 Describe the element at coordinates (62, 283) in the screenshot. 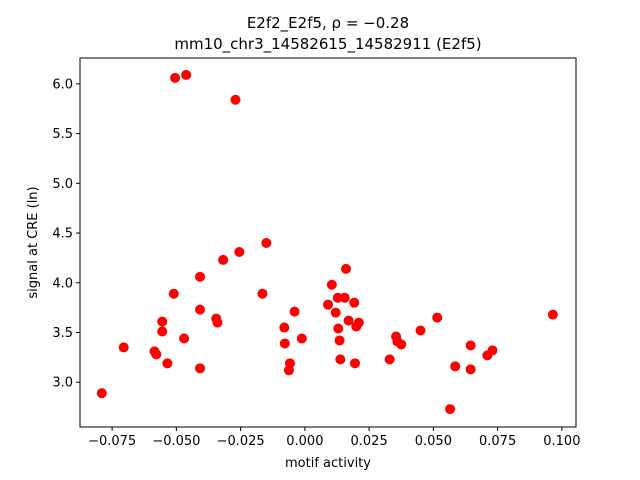

I see `y-tick-label: 4.0` at that location.